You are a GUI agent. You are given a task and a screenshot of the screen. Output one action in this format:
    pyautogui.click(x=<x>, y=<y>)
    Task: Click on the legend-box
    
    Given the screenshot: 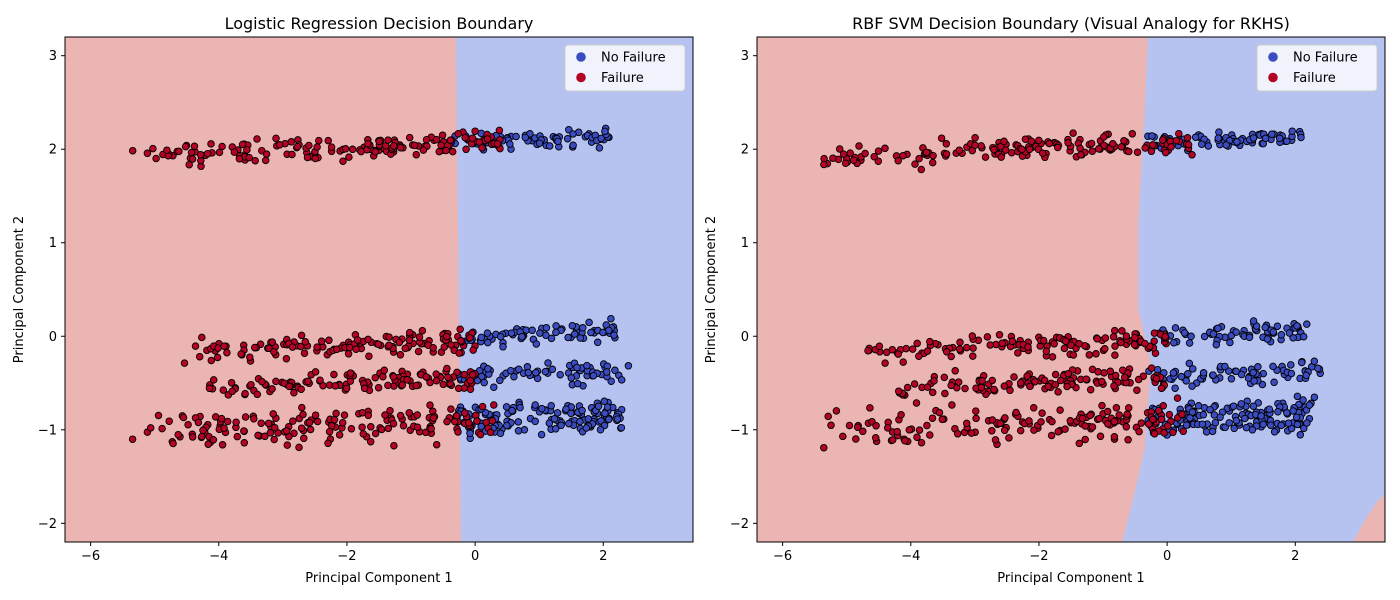 What is the action you would take?
    pyautogui.click(x=625, y=68)
    